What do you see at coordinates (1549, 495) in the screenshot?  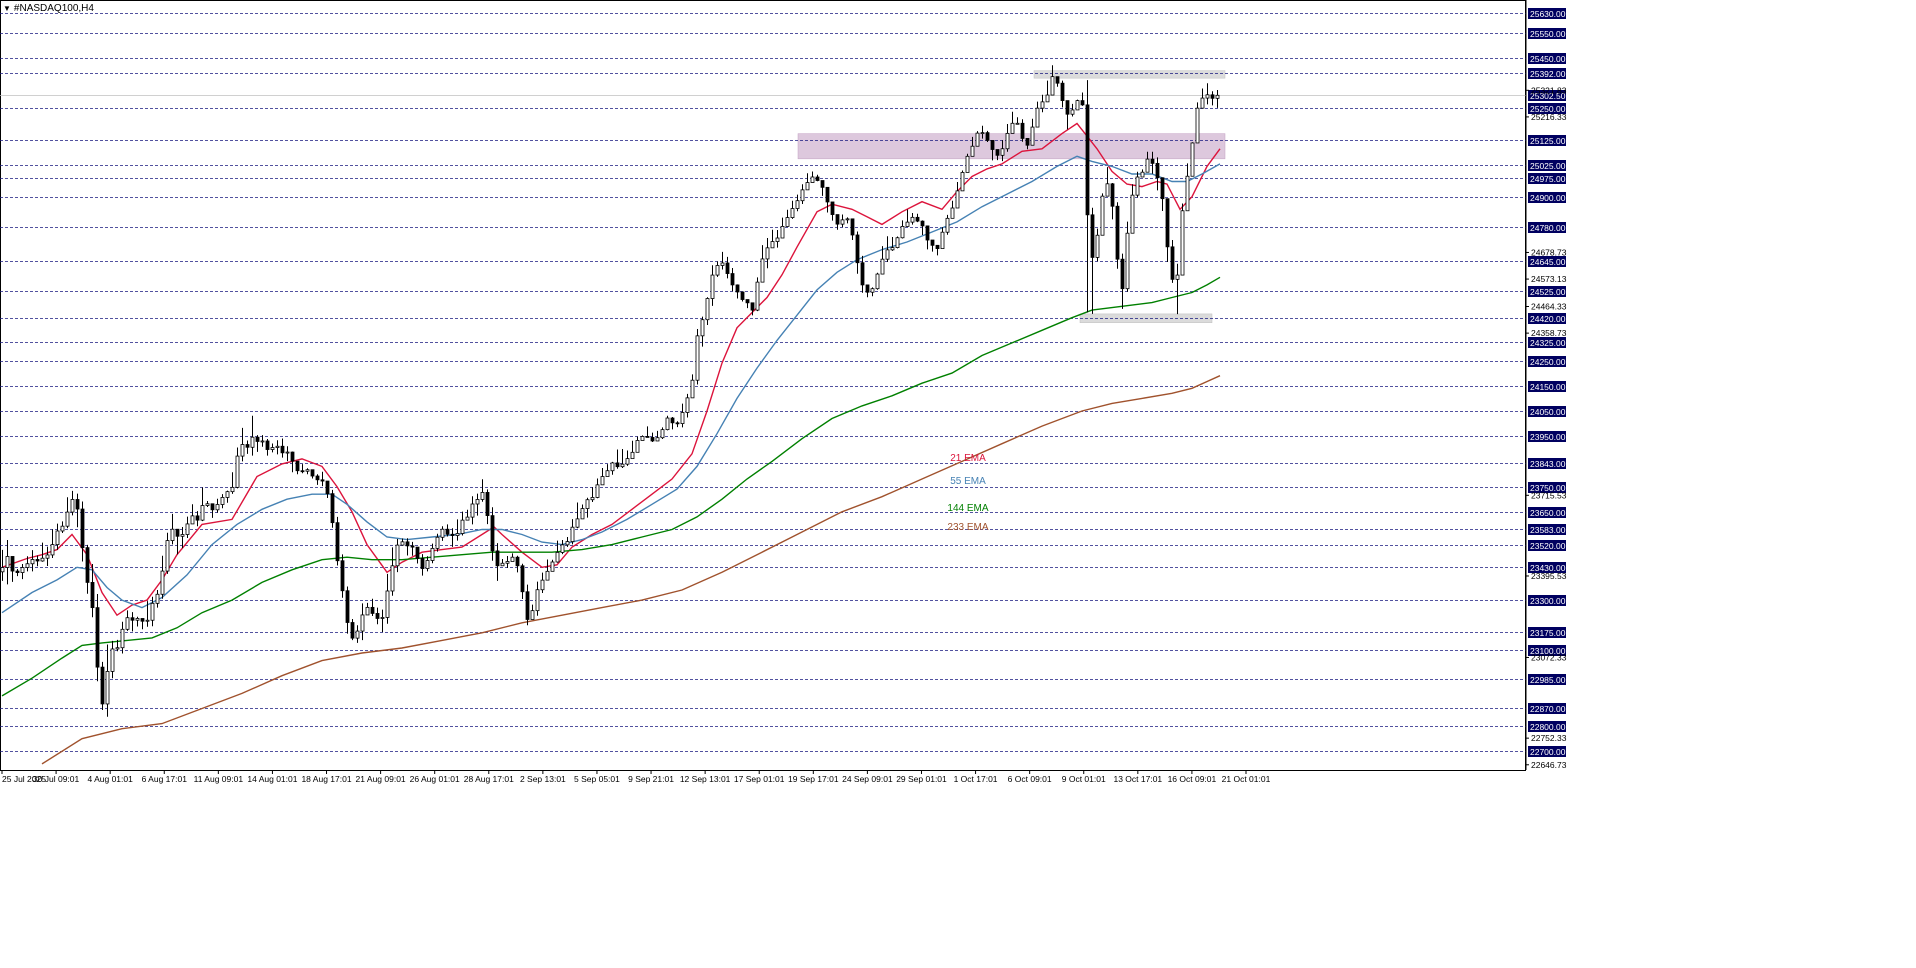 I see `price-tick-label: 23715.53` at bounding box center [1549, 495].